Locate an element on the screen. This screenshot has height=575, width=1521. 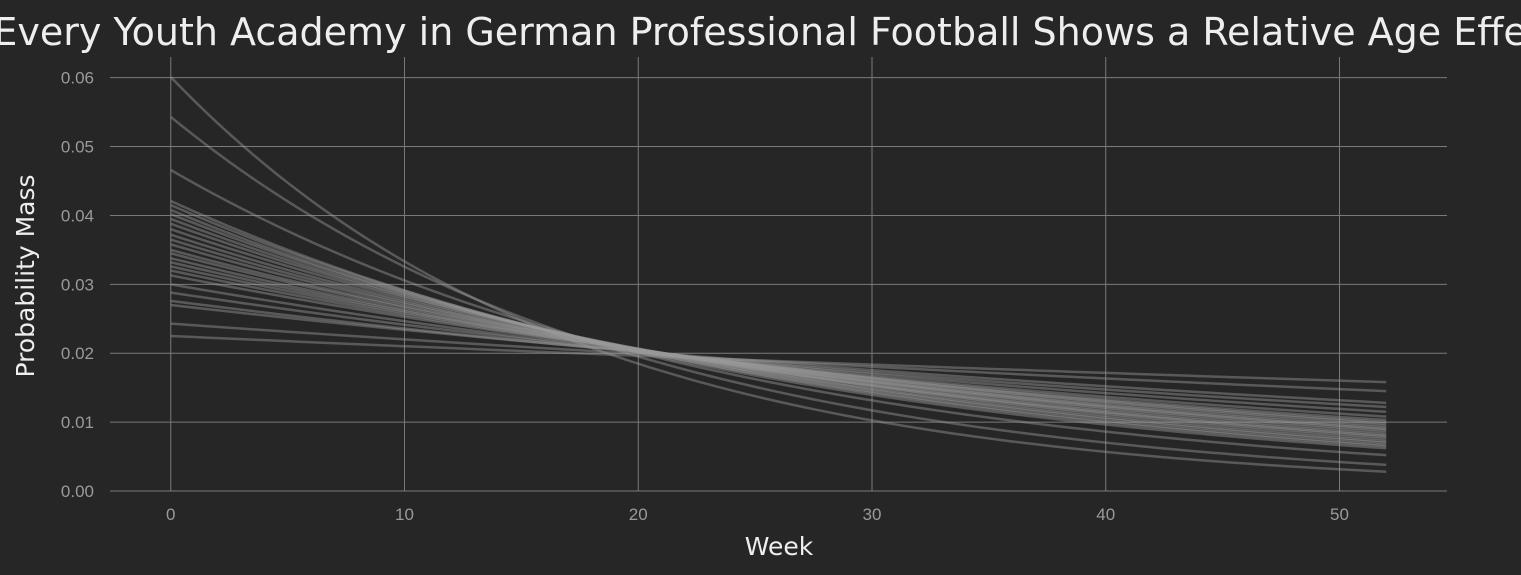
x-tick-label-1: 10 is located at coordinates (404, 514).